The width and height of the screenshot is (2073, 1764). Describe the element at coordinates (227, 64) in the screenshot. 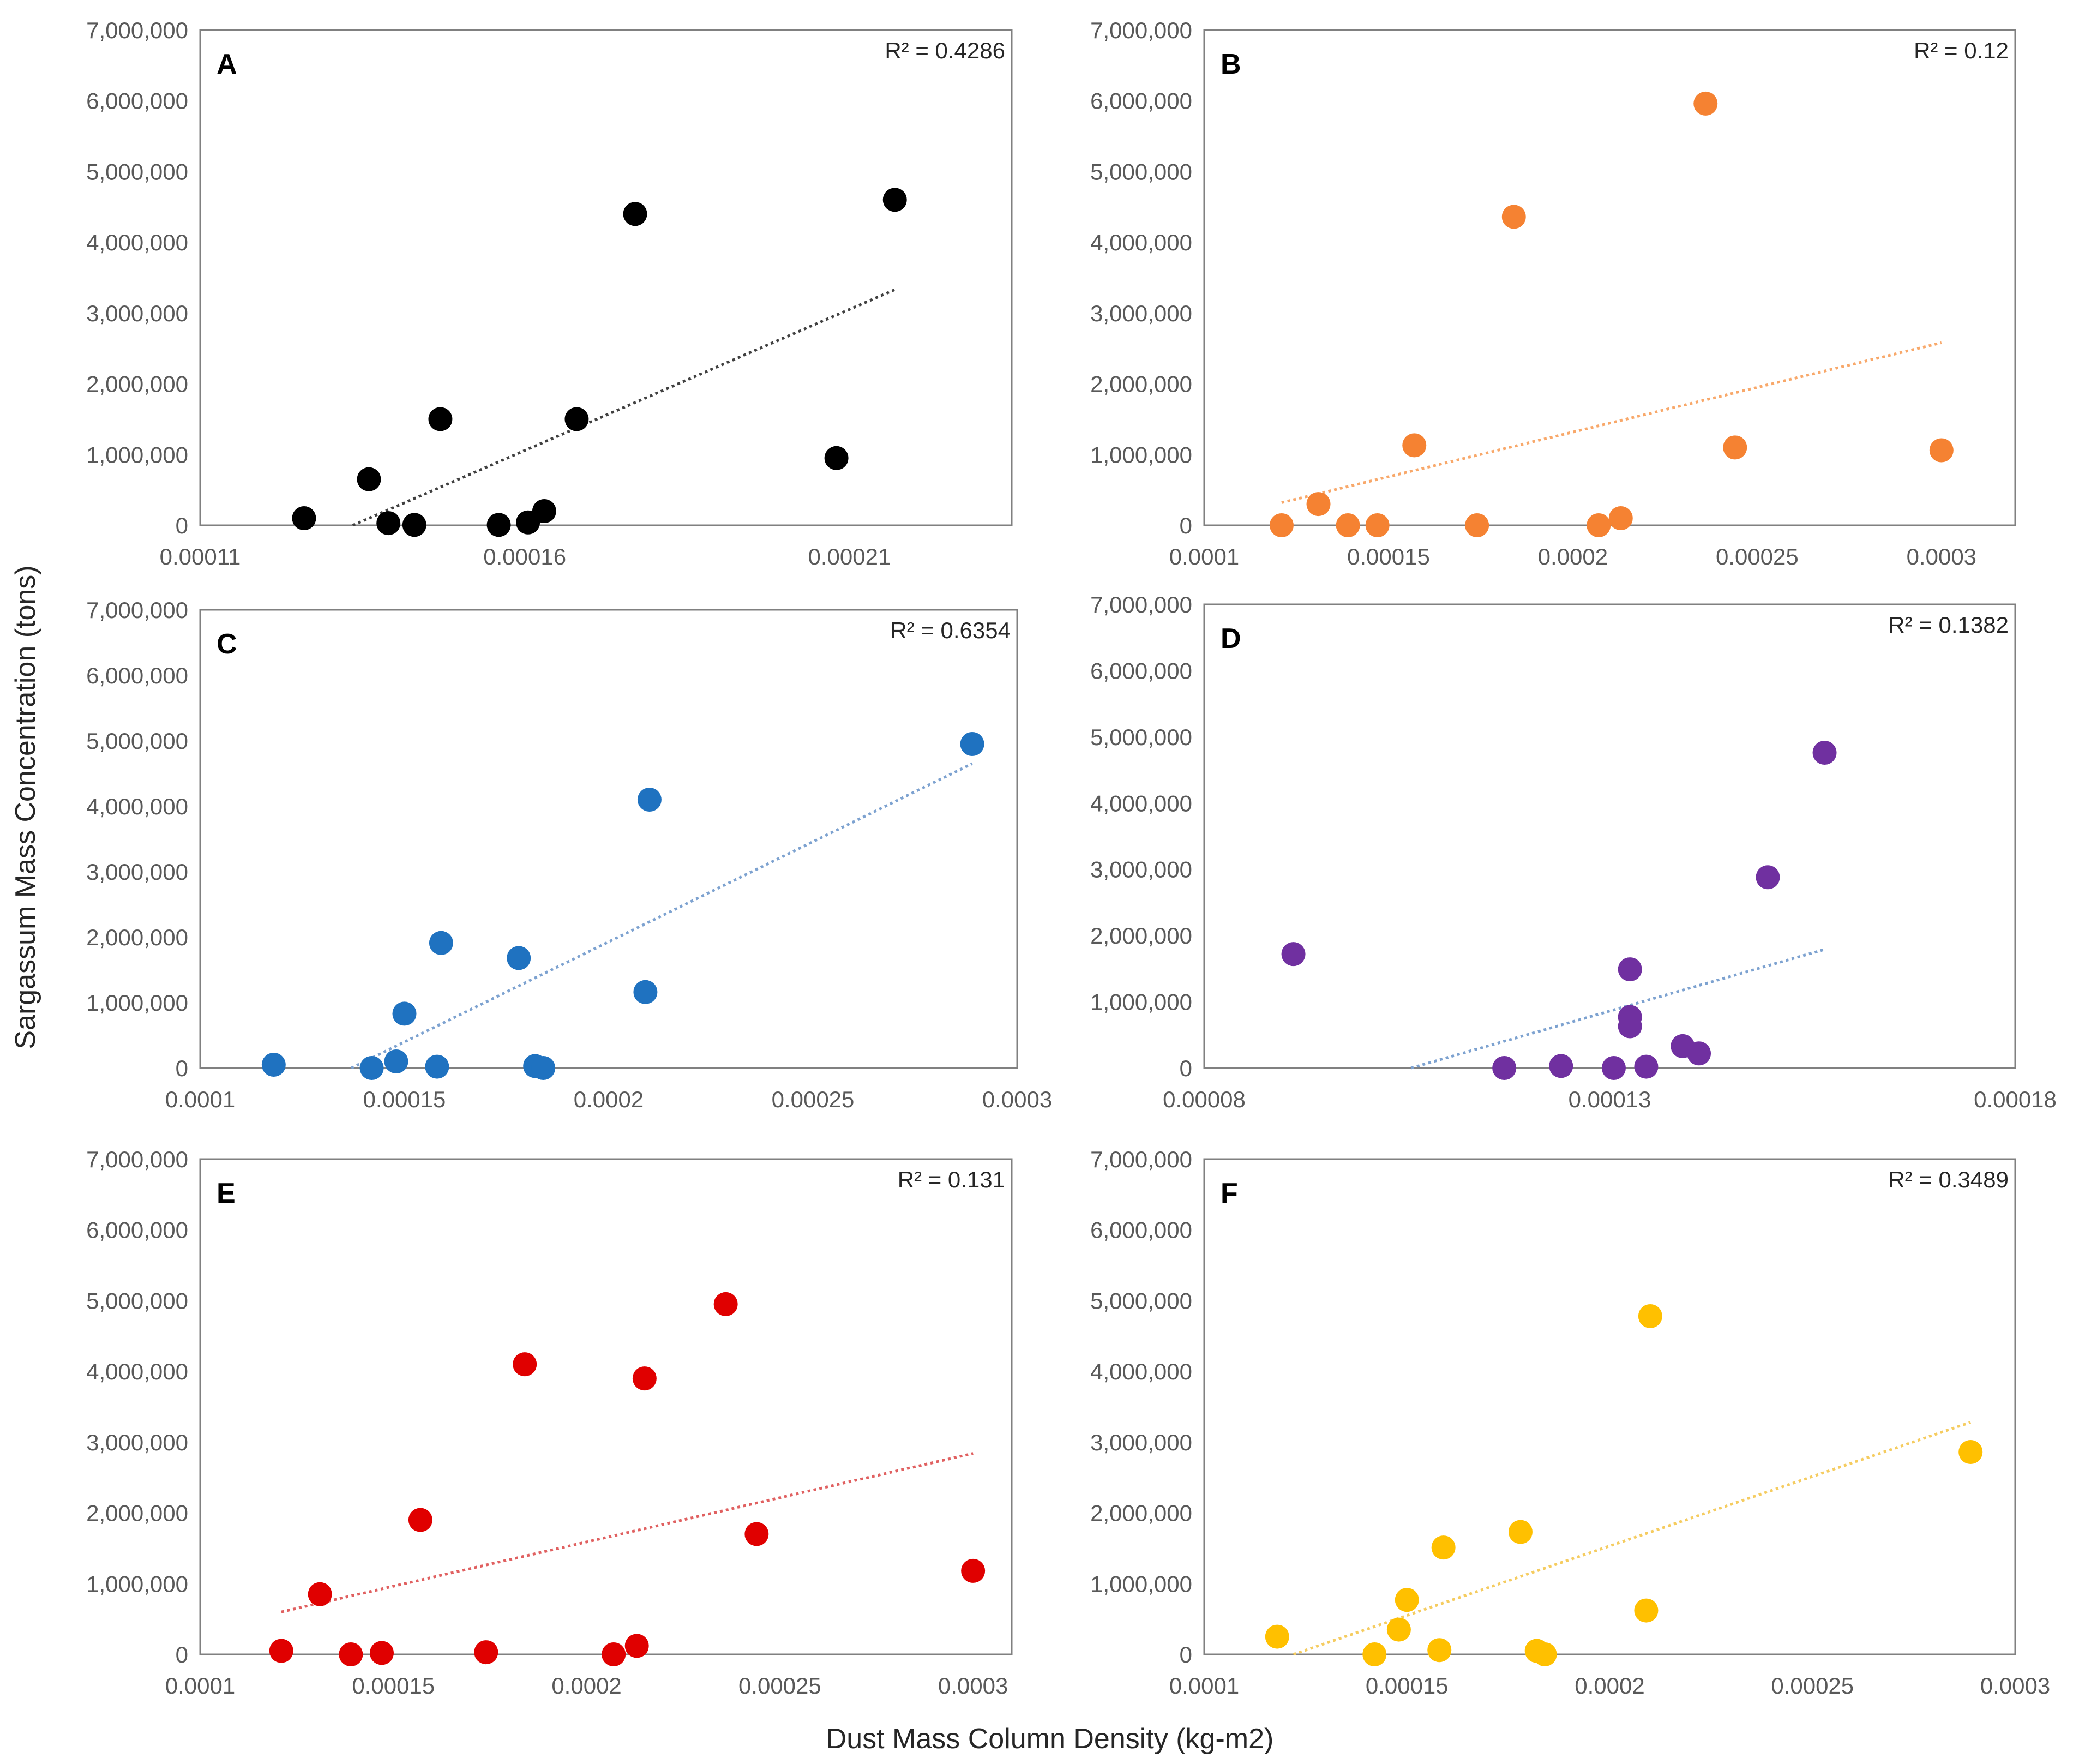

I see `panel-label: A` at that location.